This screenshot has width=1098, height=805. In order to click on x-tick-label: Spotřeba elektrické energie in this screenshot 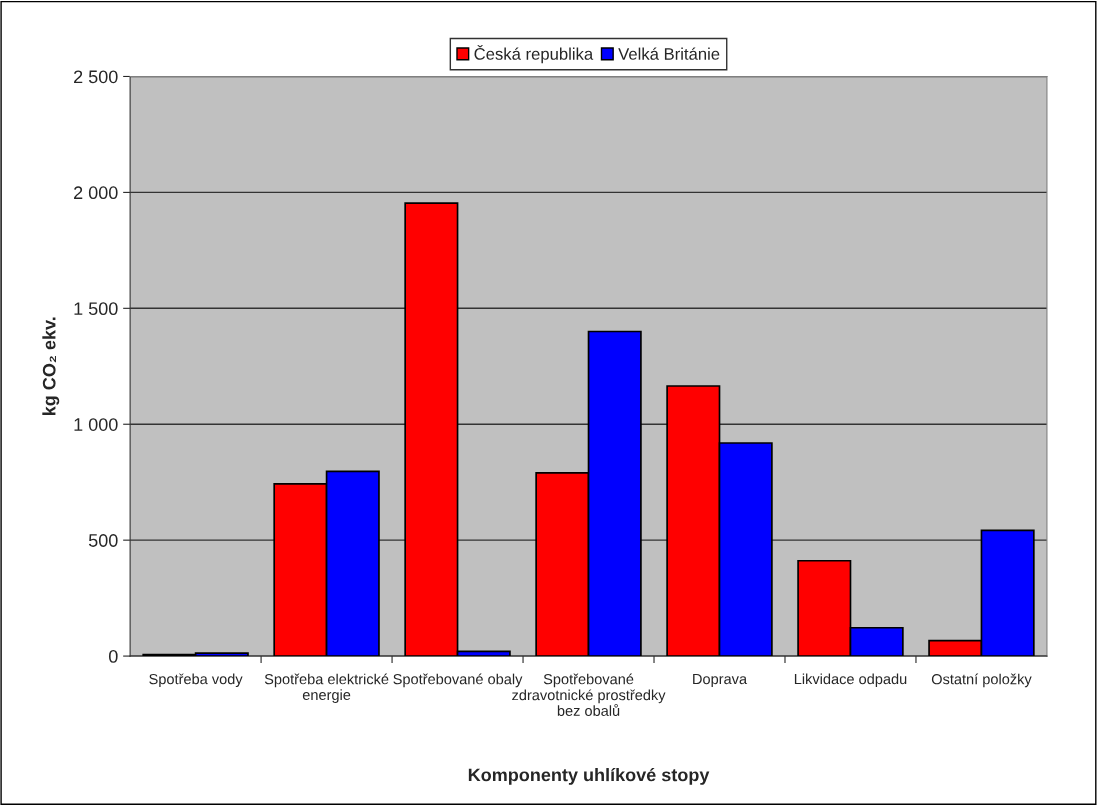, I will do `click(326, 688)`.